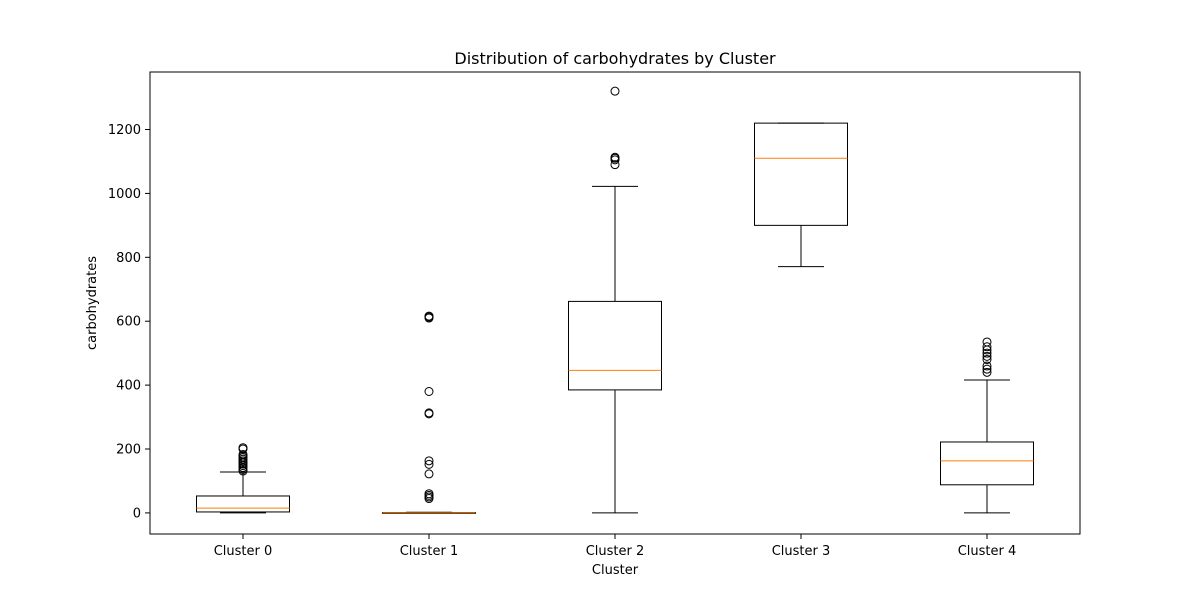  What do you see at coordinates (124, 194) in the screenshot?
I see `y-tick-label: 1000` at bounding box center [124, 194].